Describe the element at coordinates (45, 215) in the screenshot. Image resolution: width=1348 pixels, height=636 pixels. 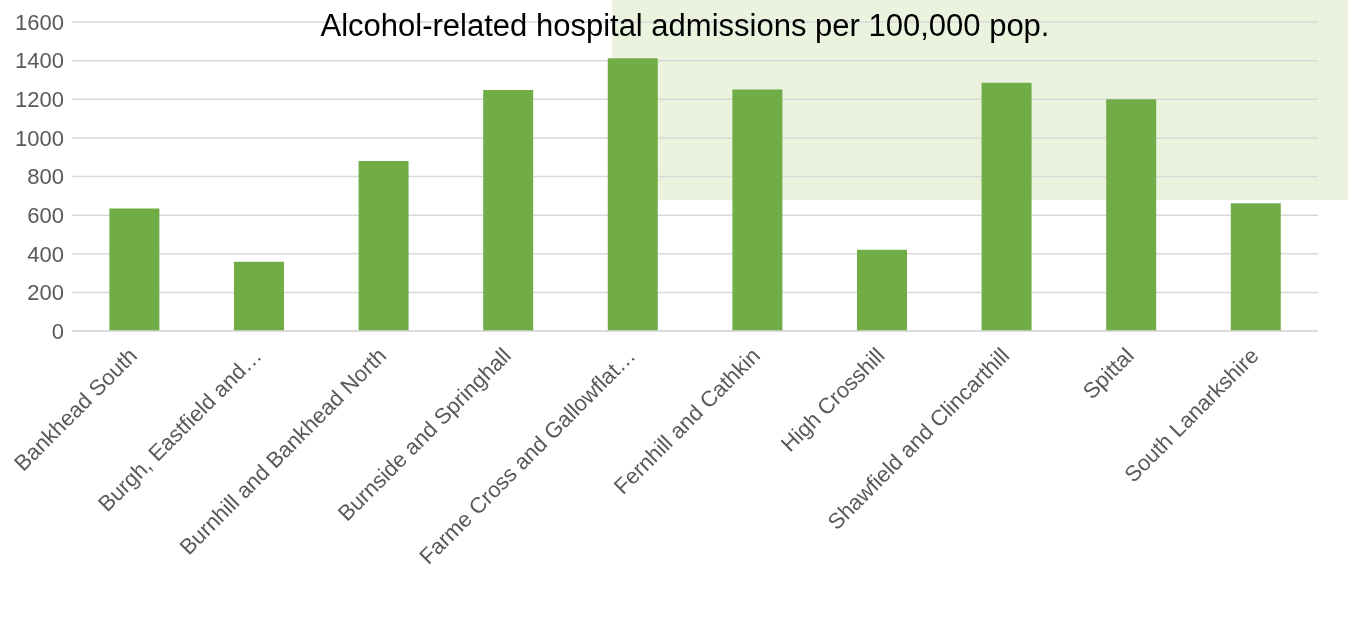
I see `y-tick-label: 600` at that location.